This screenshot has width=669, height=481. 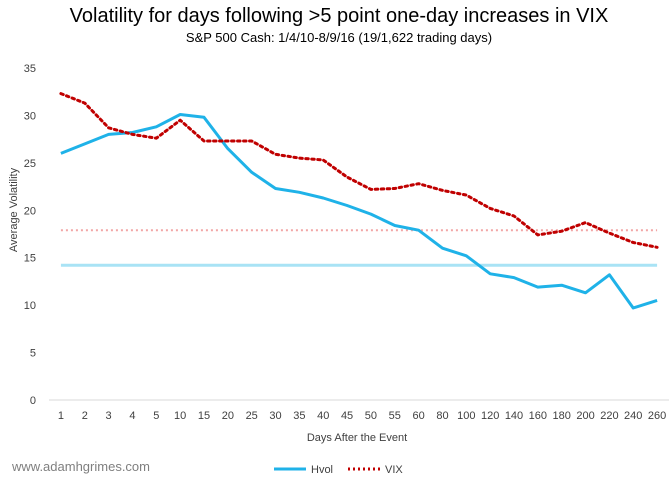 I want to click on y-axis-label: Average Volatility, so click(x=14, y=209).